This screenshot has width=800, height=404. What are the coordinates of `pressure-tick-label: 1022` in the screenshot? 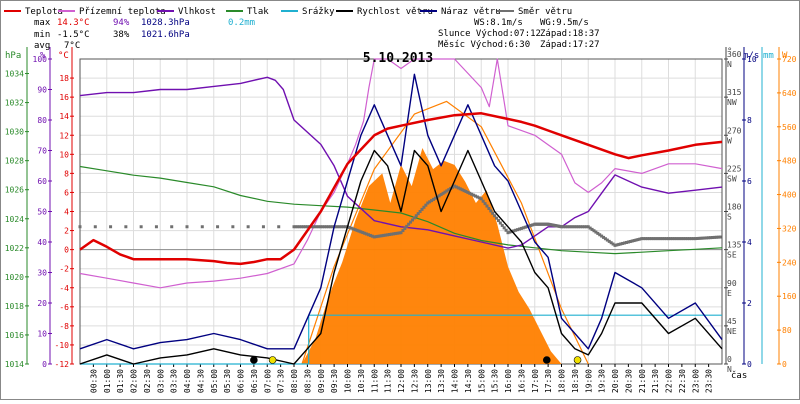 It's located at (14, 248).